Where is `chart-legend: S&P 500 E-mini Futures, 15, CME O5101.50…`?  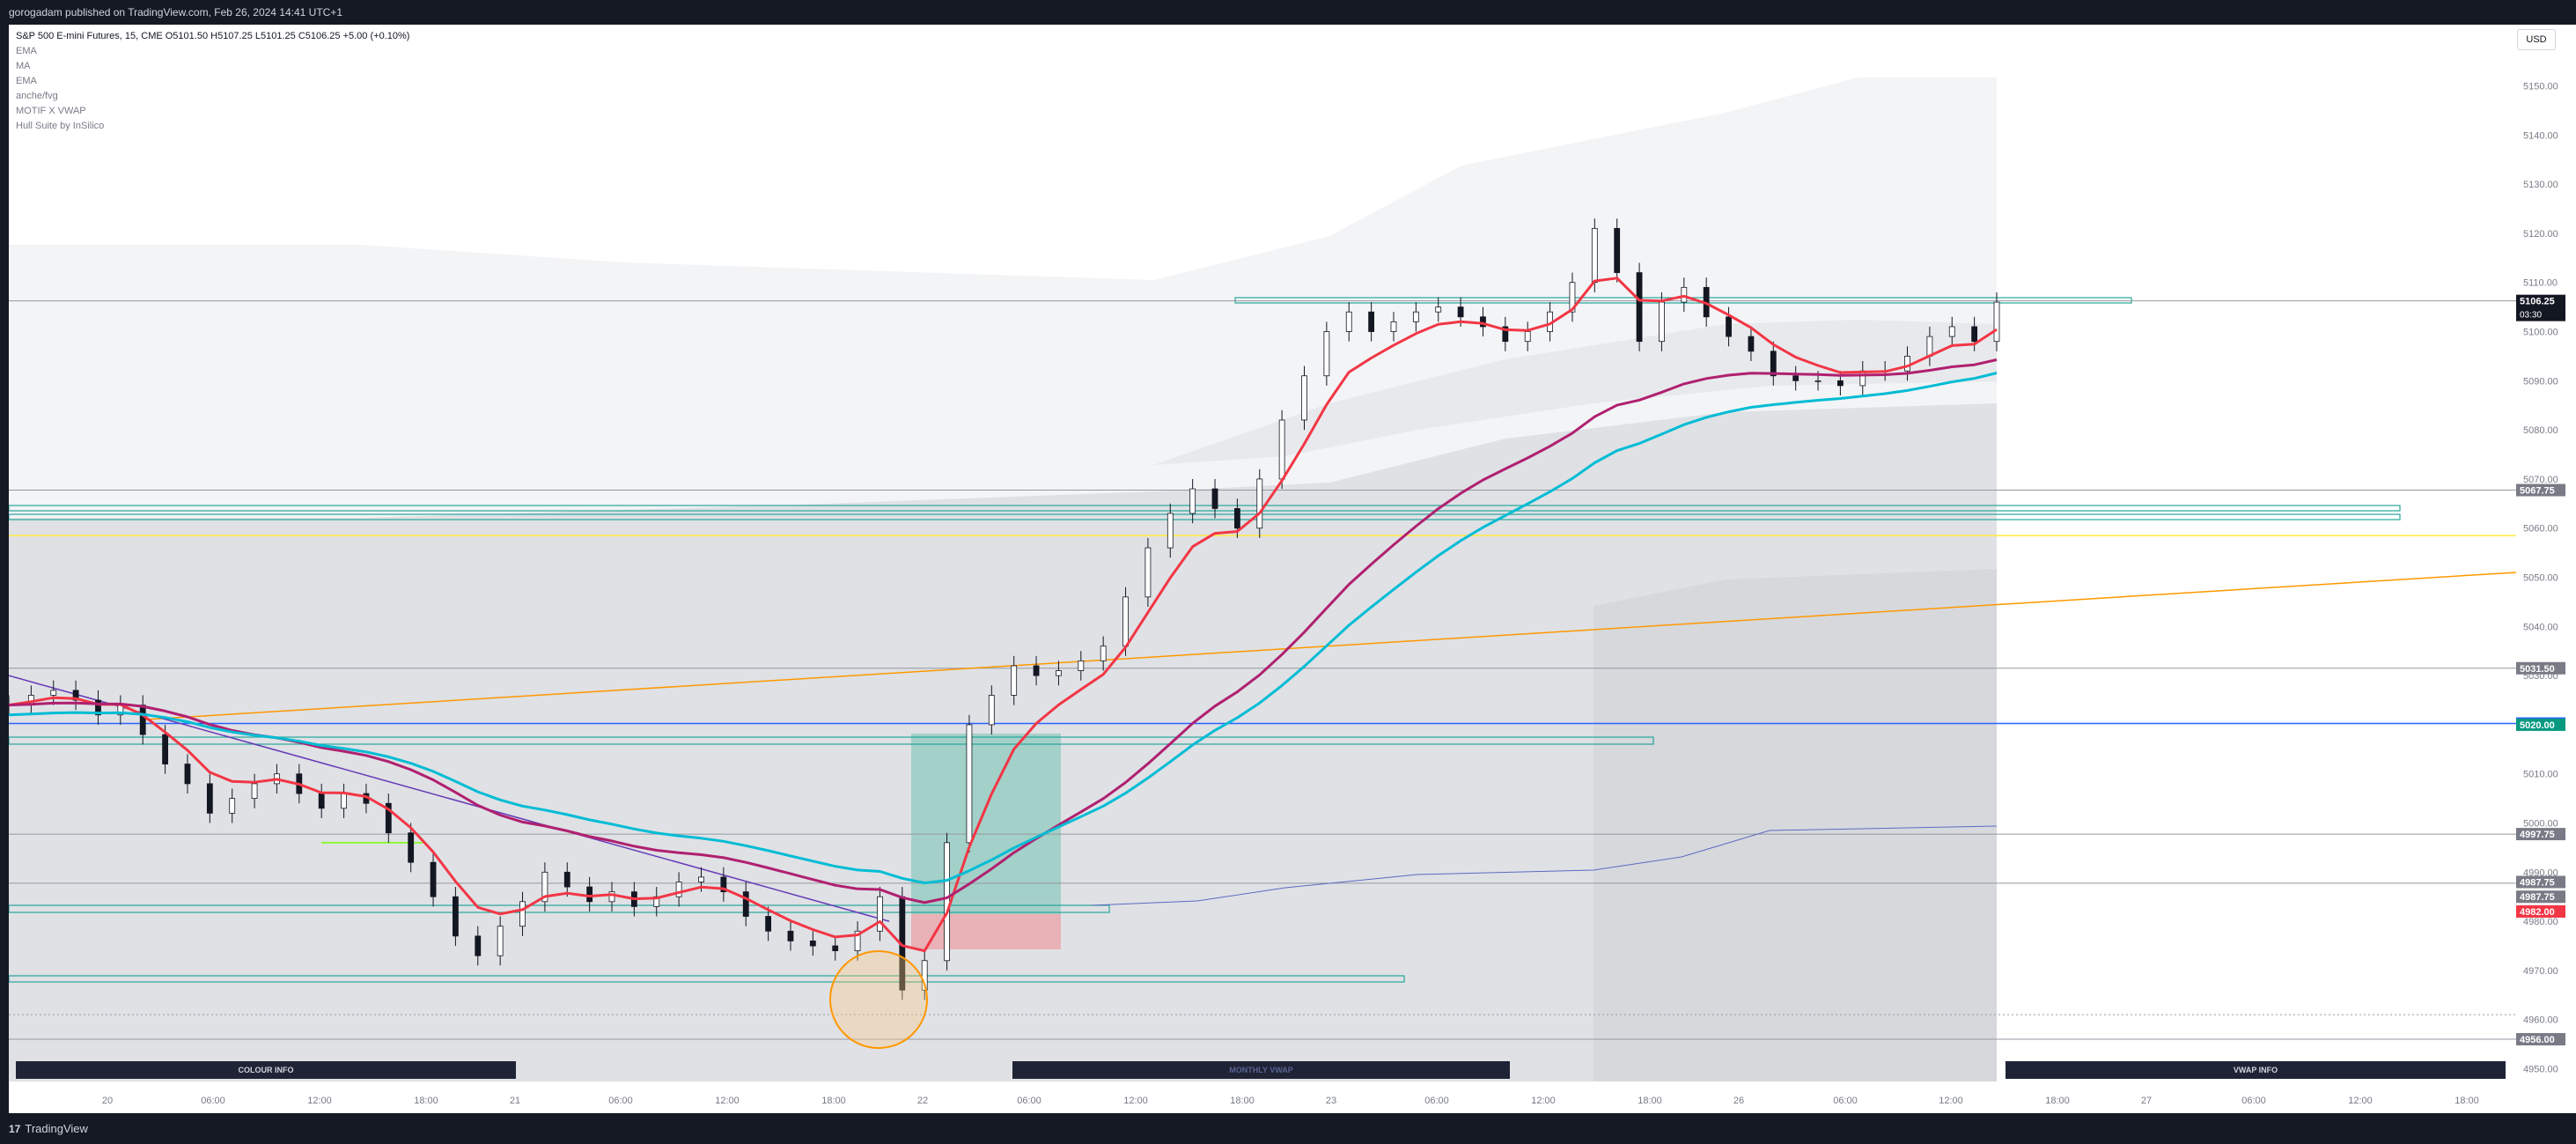 chart-legend: S&P 500 E-mini Futures, 15, CME O5101.50… is located at coordinates (212, 81).